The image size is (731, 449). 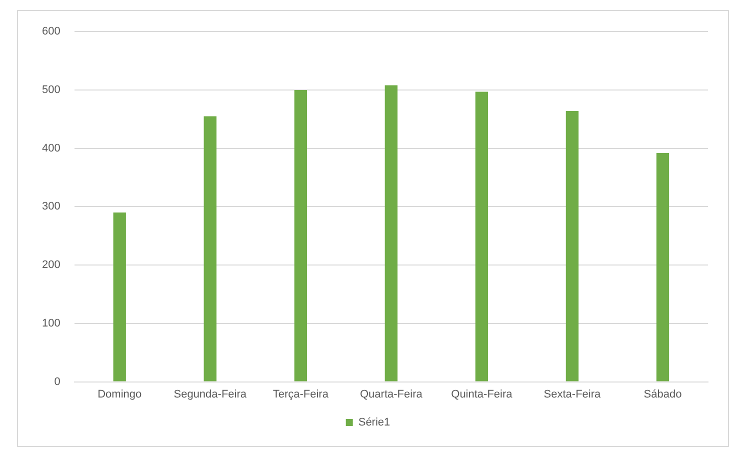 What do you see at coordinates (57, 382) in the screenshot?
I see `y-tick-label: 0` at bounding box center [57, 382].